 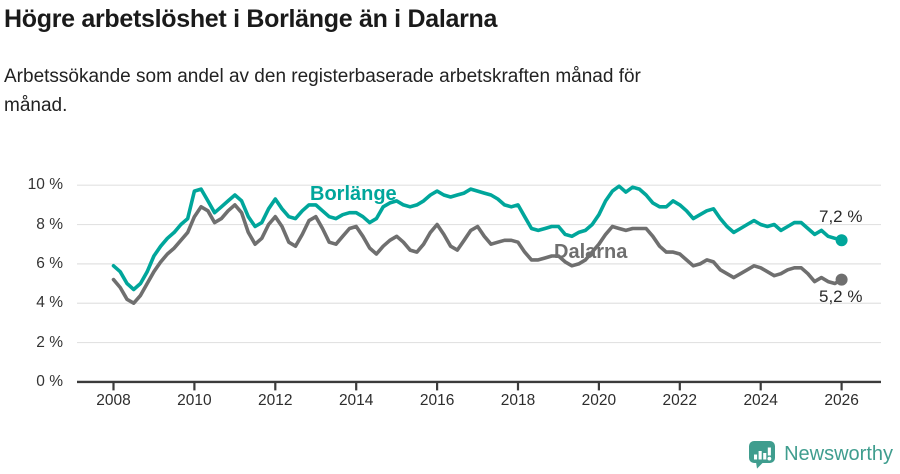 I want to click on y-axis-tick-label: 4 %, so click(x=49, y=303).